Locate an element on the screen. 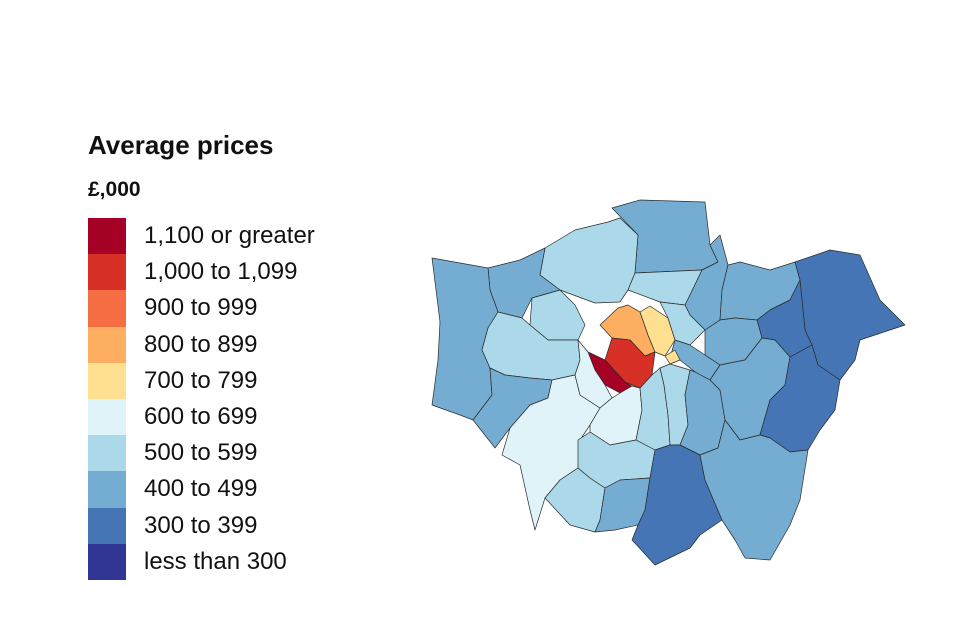 This screenshot has height=640, width=960. borough-islington is located at coordinates (657, 331).